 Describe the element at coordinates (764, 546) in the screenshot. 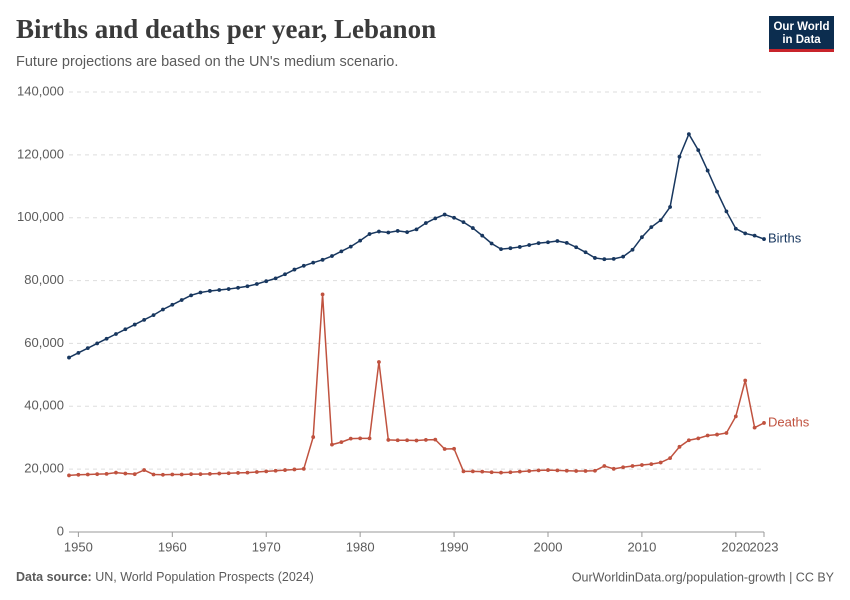

I see `x-tick-label: 2023` at that location.